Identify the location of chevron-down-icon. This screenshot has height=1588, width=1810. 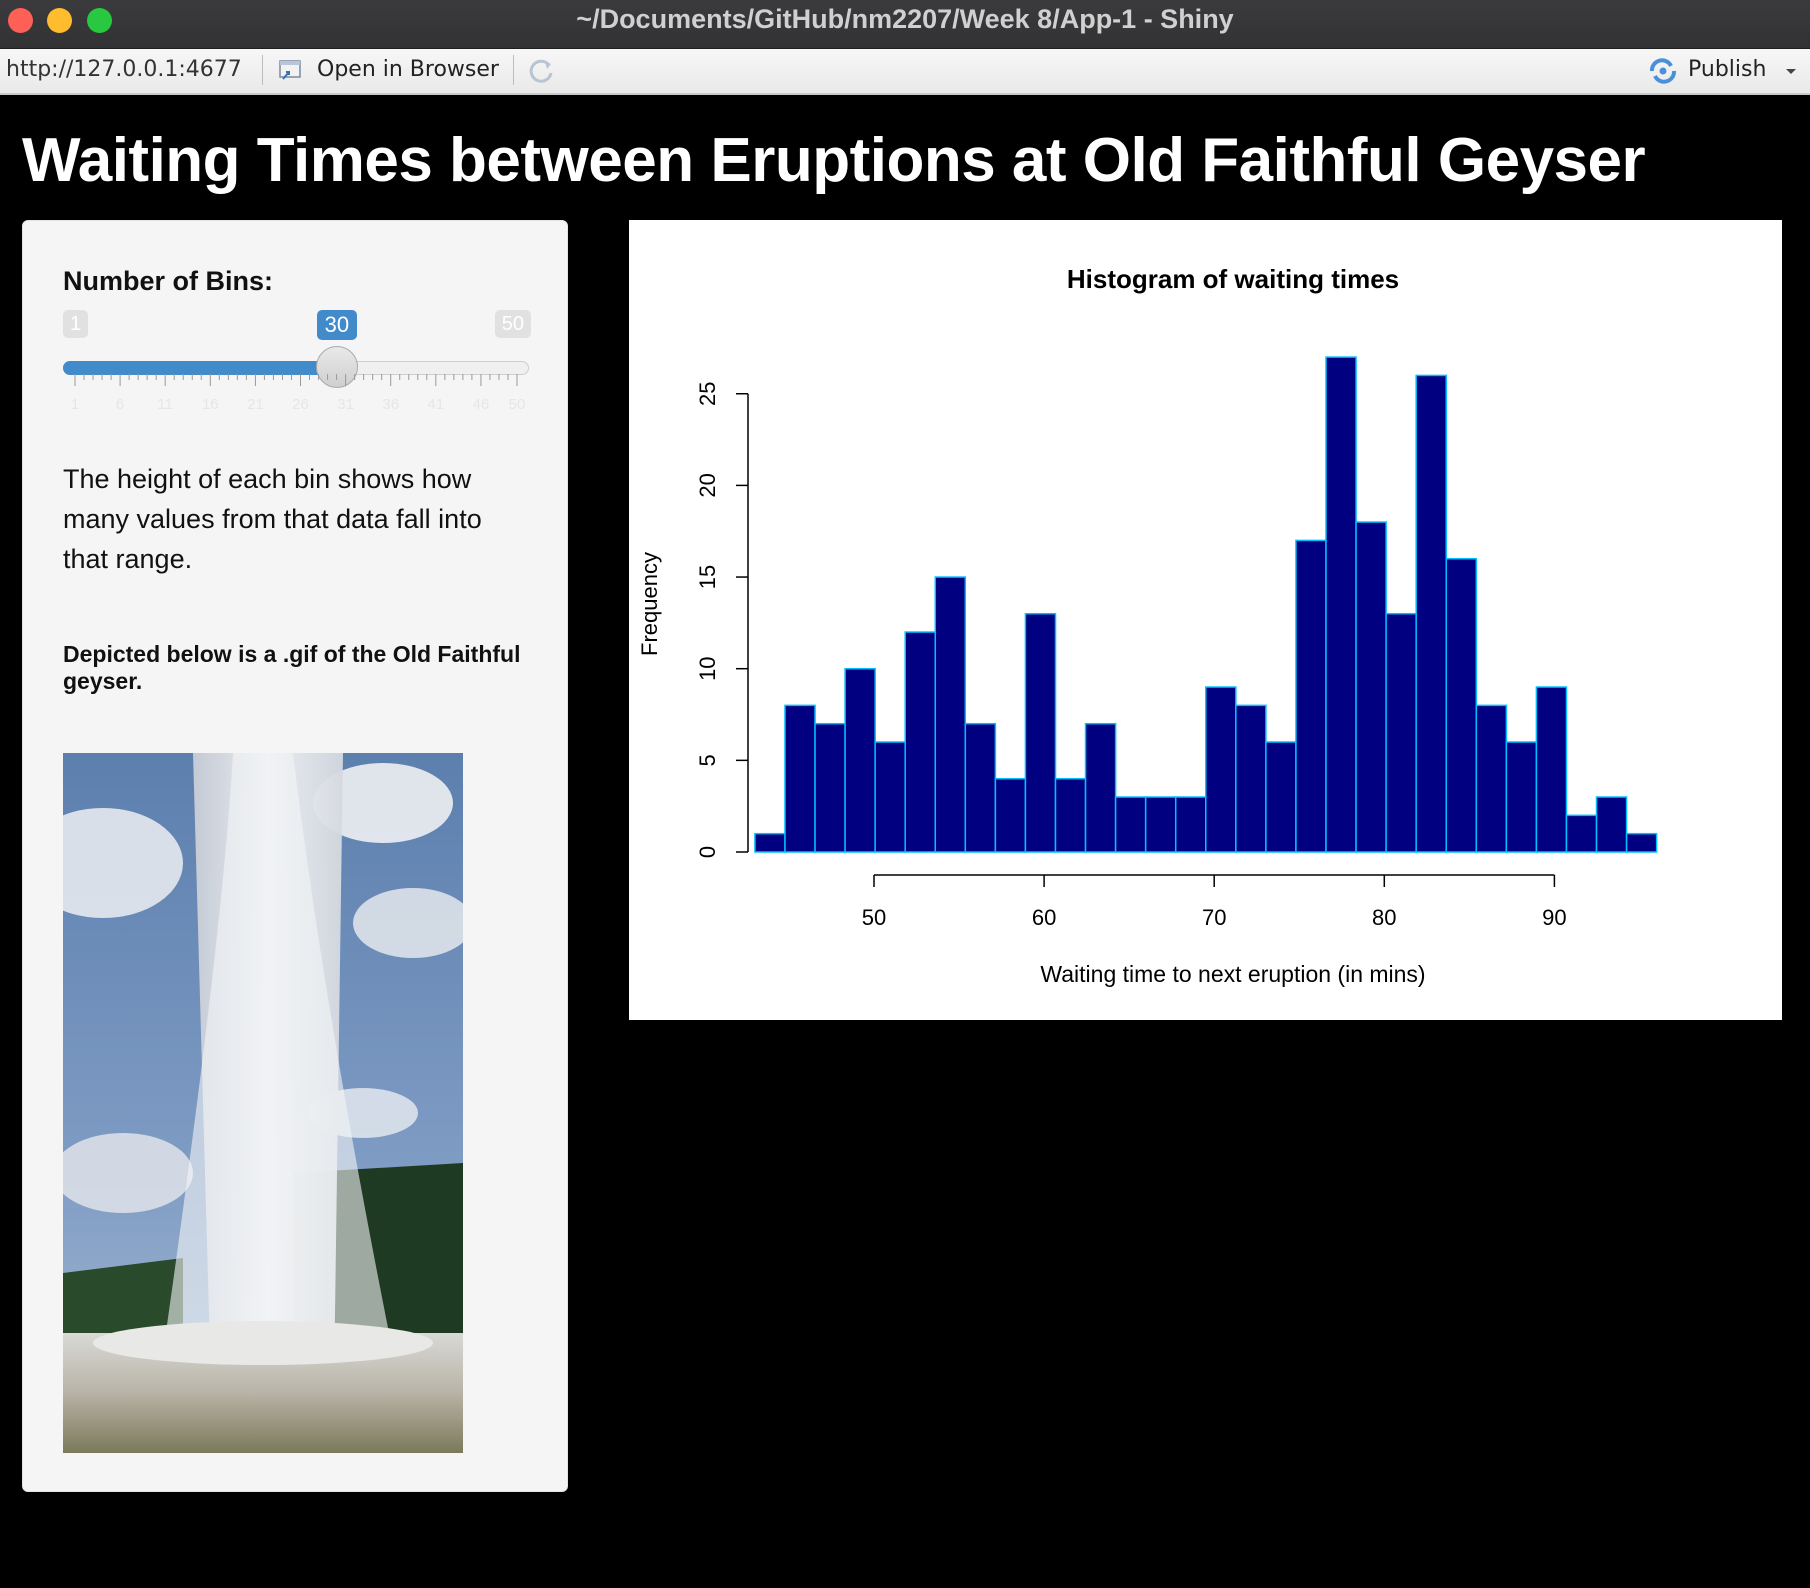
(1791, 71).